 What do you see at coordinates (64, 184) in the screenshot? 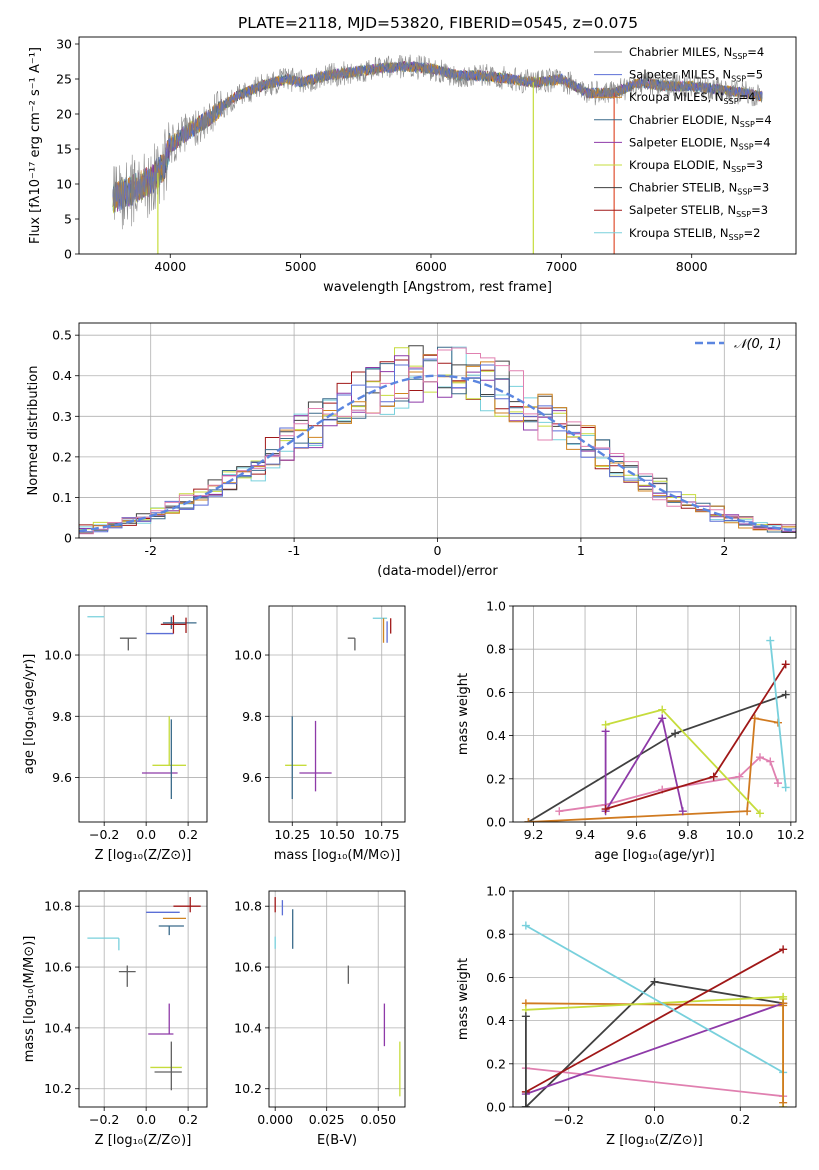
I see `y-tick-label: 10` at bounding box center [64, 184].